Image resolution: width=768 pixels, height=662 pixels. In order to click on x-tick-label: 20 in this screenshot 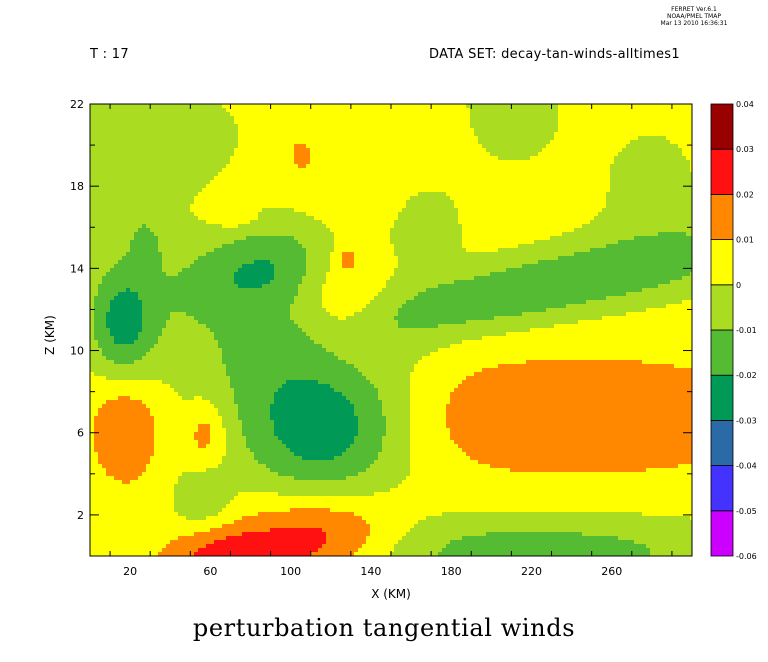, I will do `click(130, 571)`.